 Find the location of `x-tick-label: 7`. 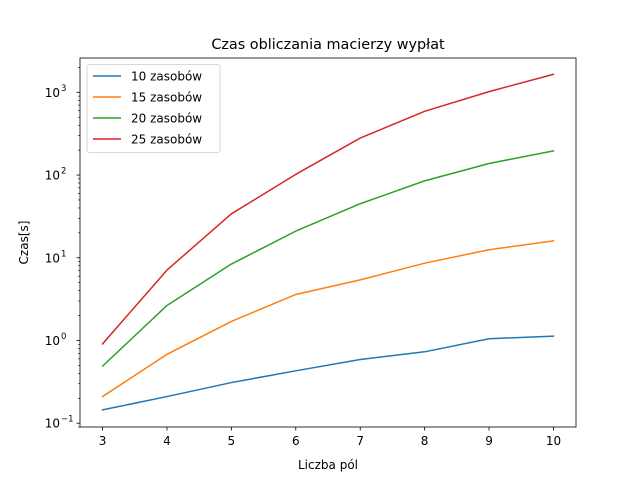

x-tick-label: 7 is located at coordinates (360, 441).